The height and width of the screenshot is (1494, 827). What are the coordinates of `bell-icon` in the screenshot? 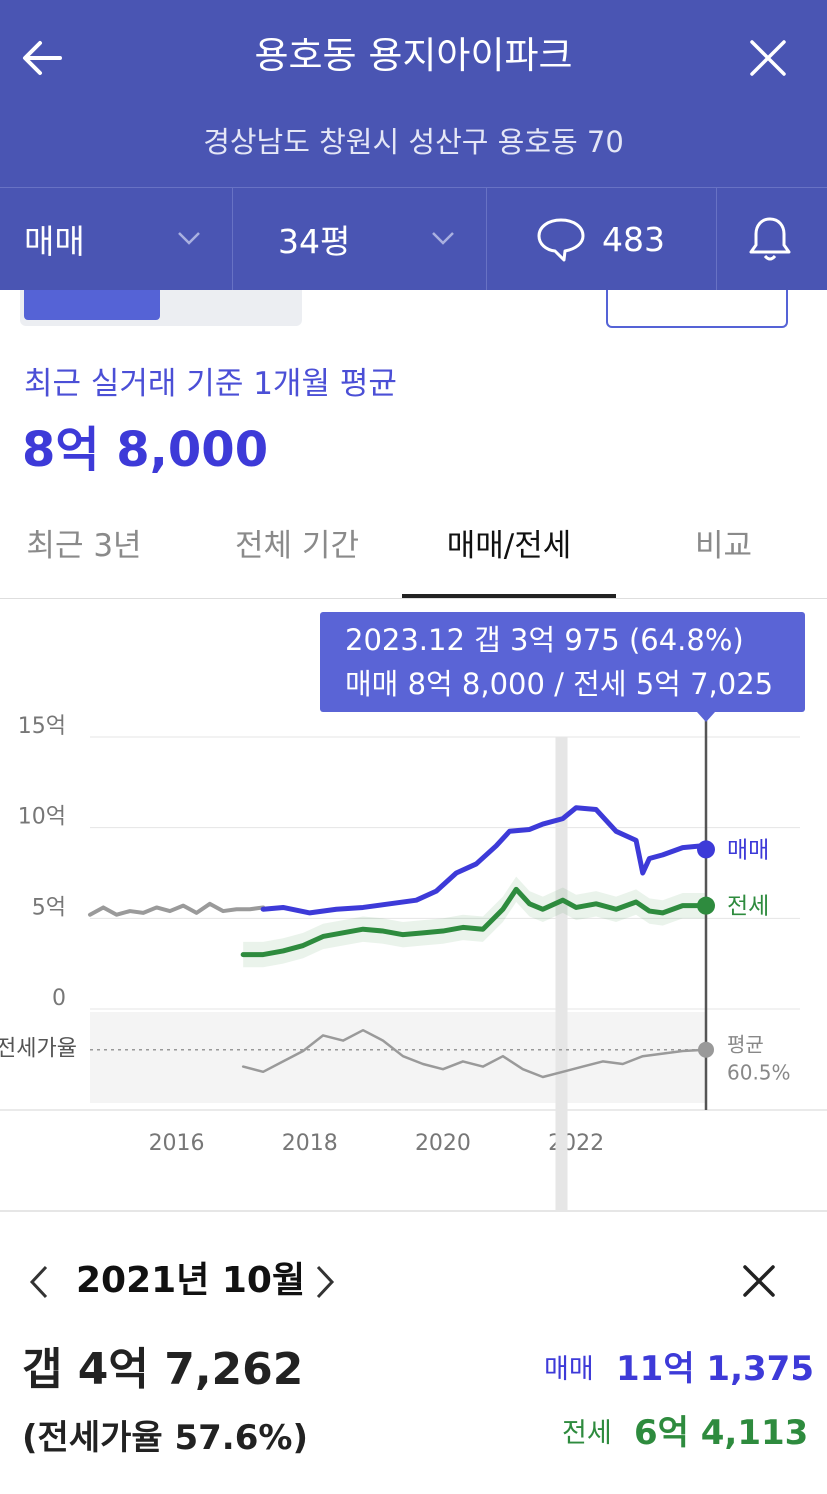 It's located at (770, 239).